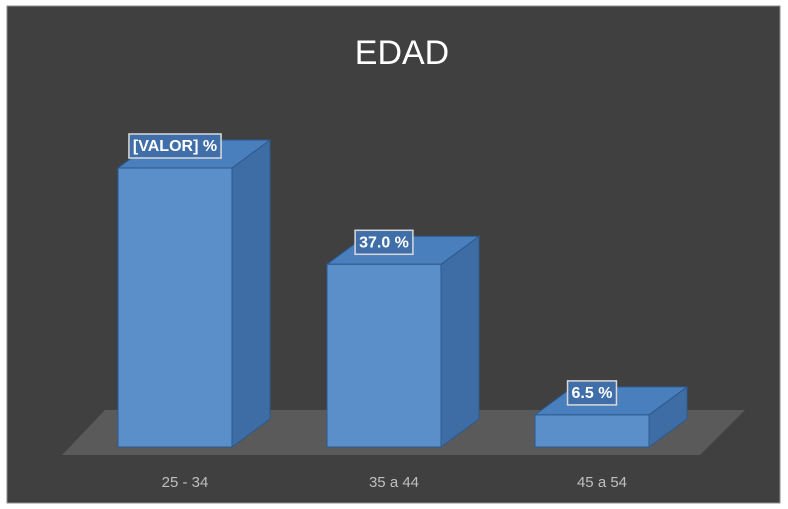 Image resolution: width=788 pixels, height=509 pixels. I want to click on x-tick-label: 45 a 54, so click(602, 482).